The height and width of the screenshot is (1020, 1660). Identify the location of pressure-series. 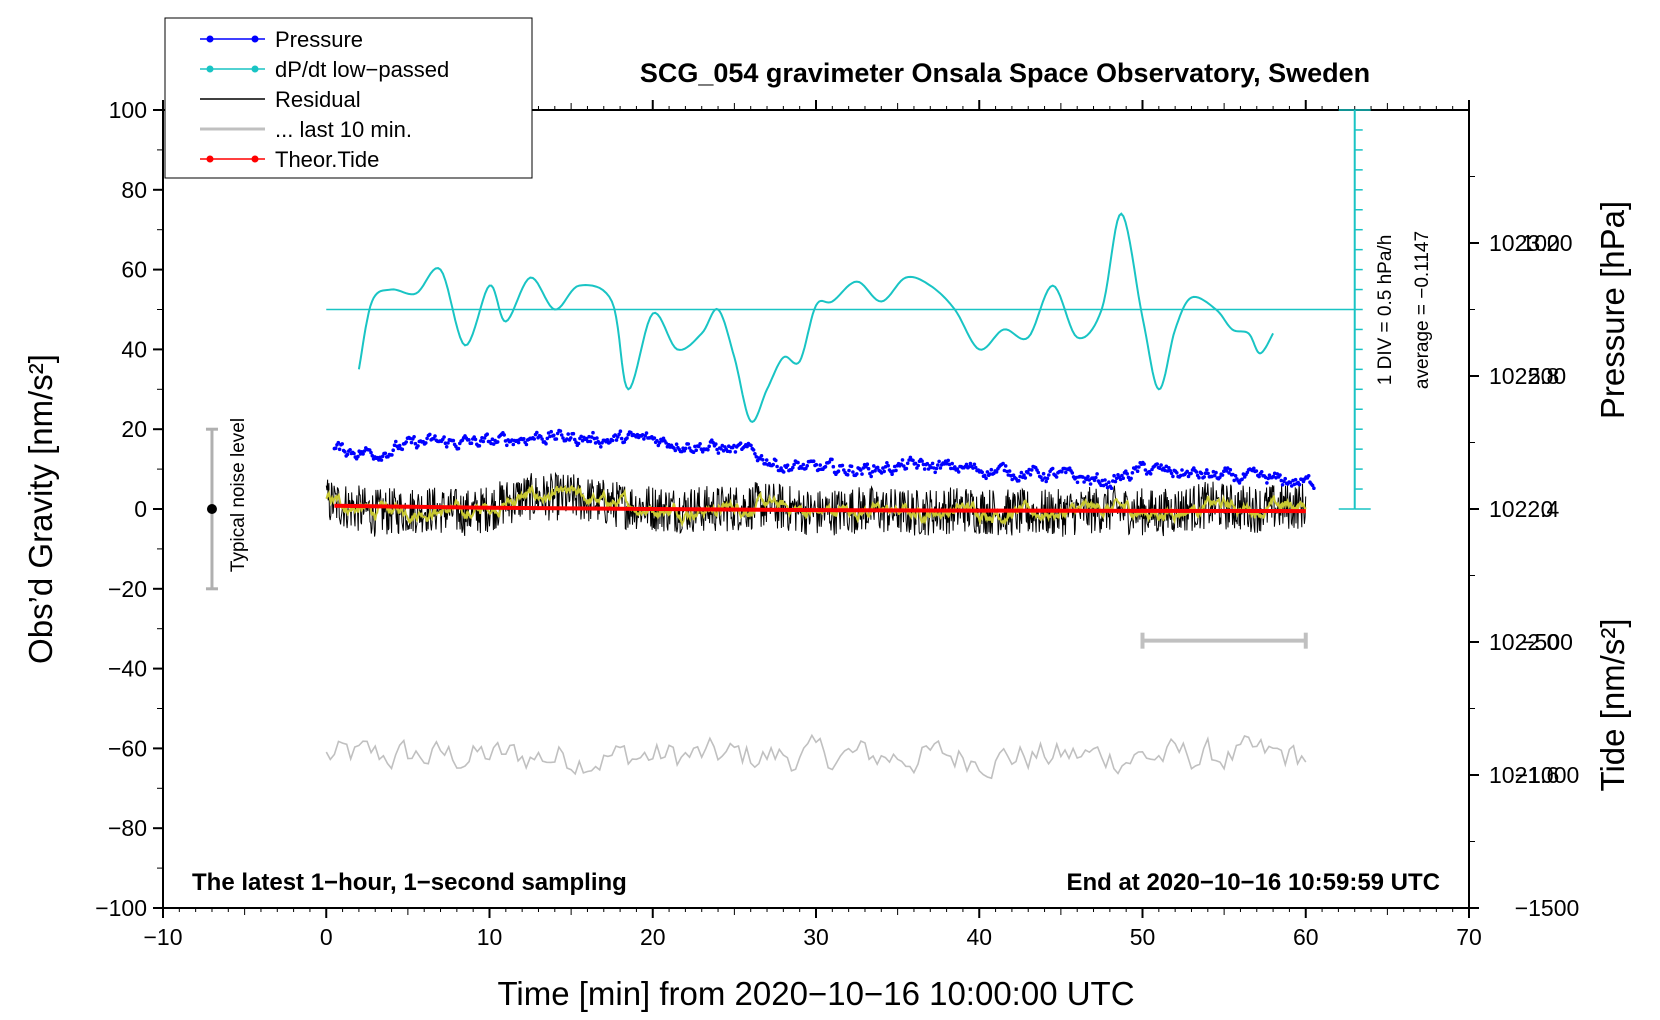
(824, 459).